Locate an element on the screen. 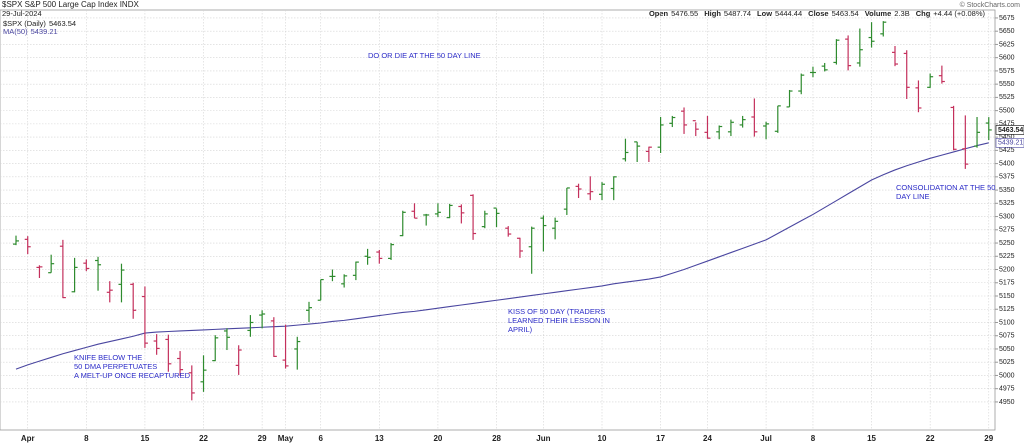  y-tick-label: 5075 is located at coordinates (1007, 336).